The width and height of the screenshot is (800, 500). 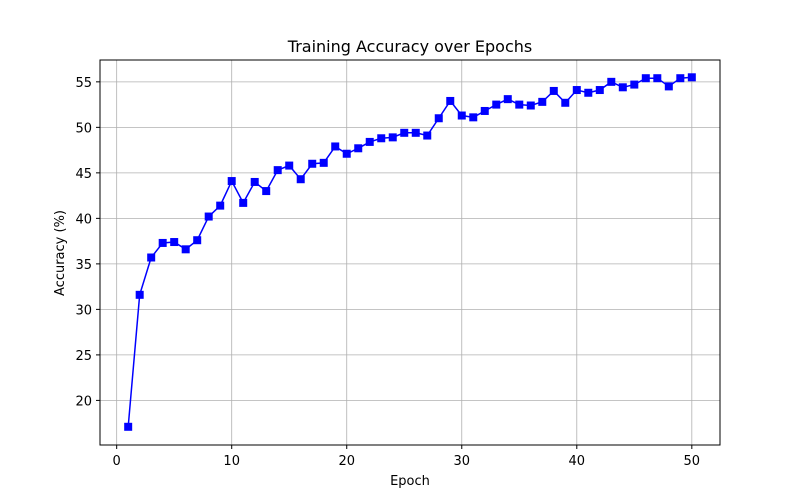 I want to click on x-tick-label: 0, so click(x=117, y=461).